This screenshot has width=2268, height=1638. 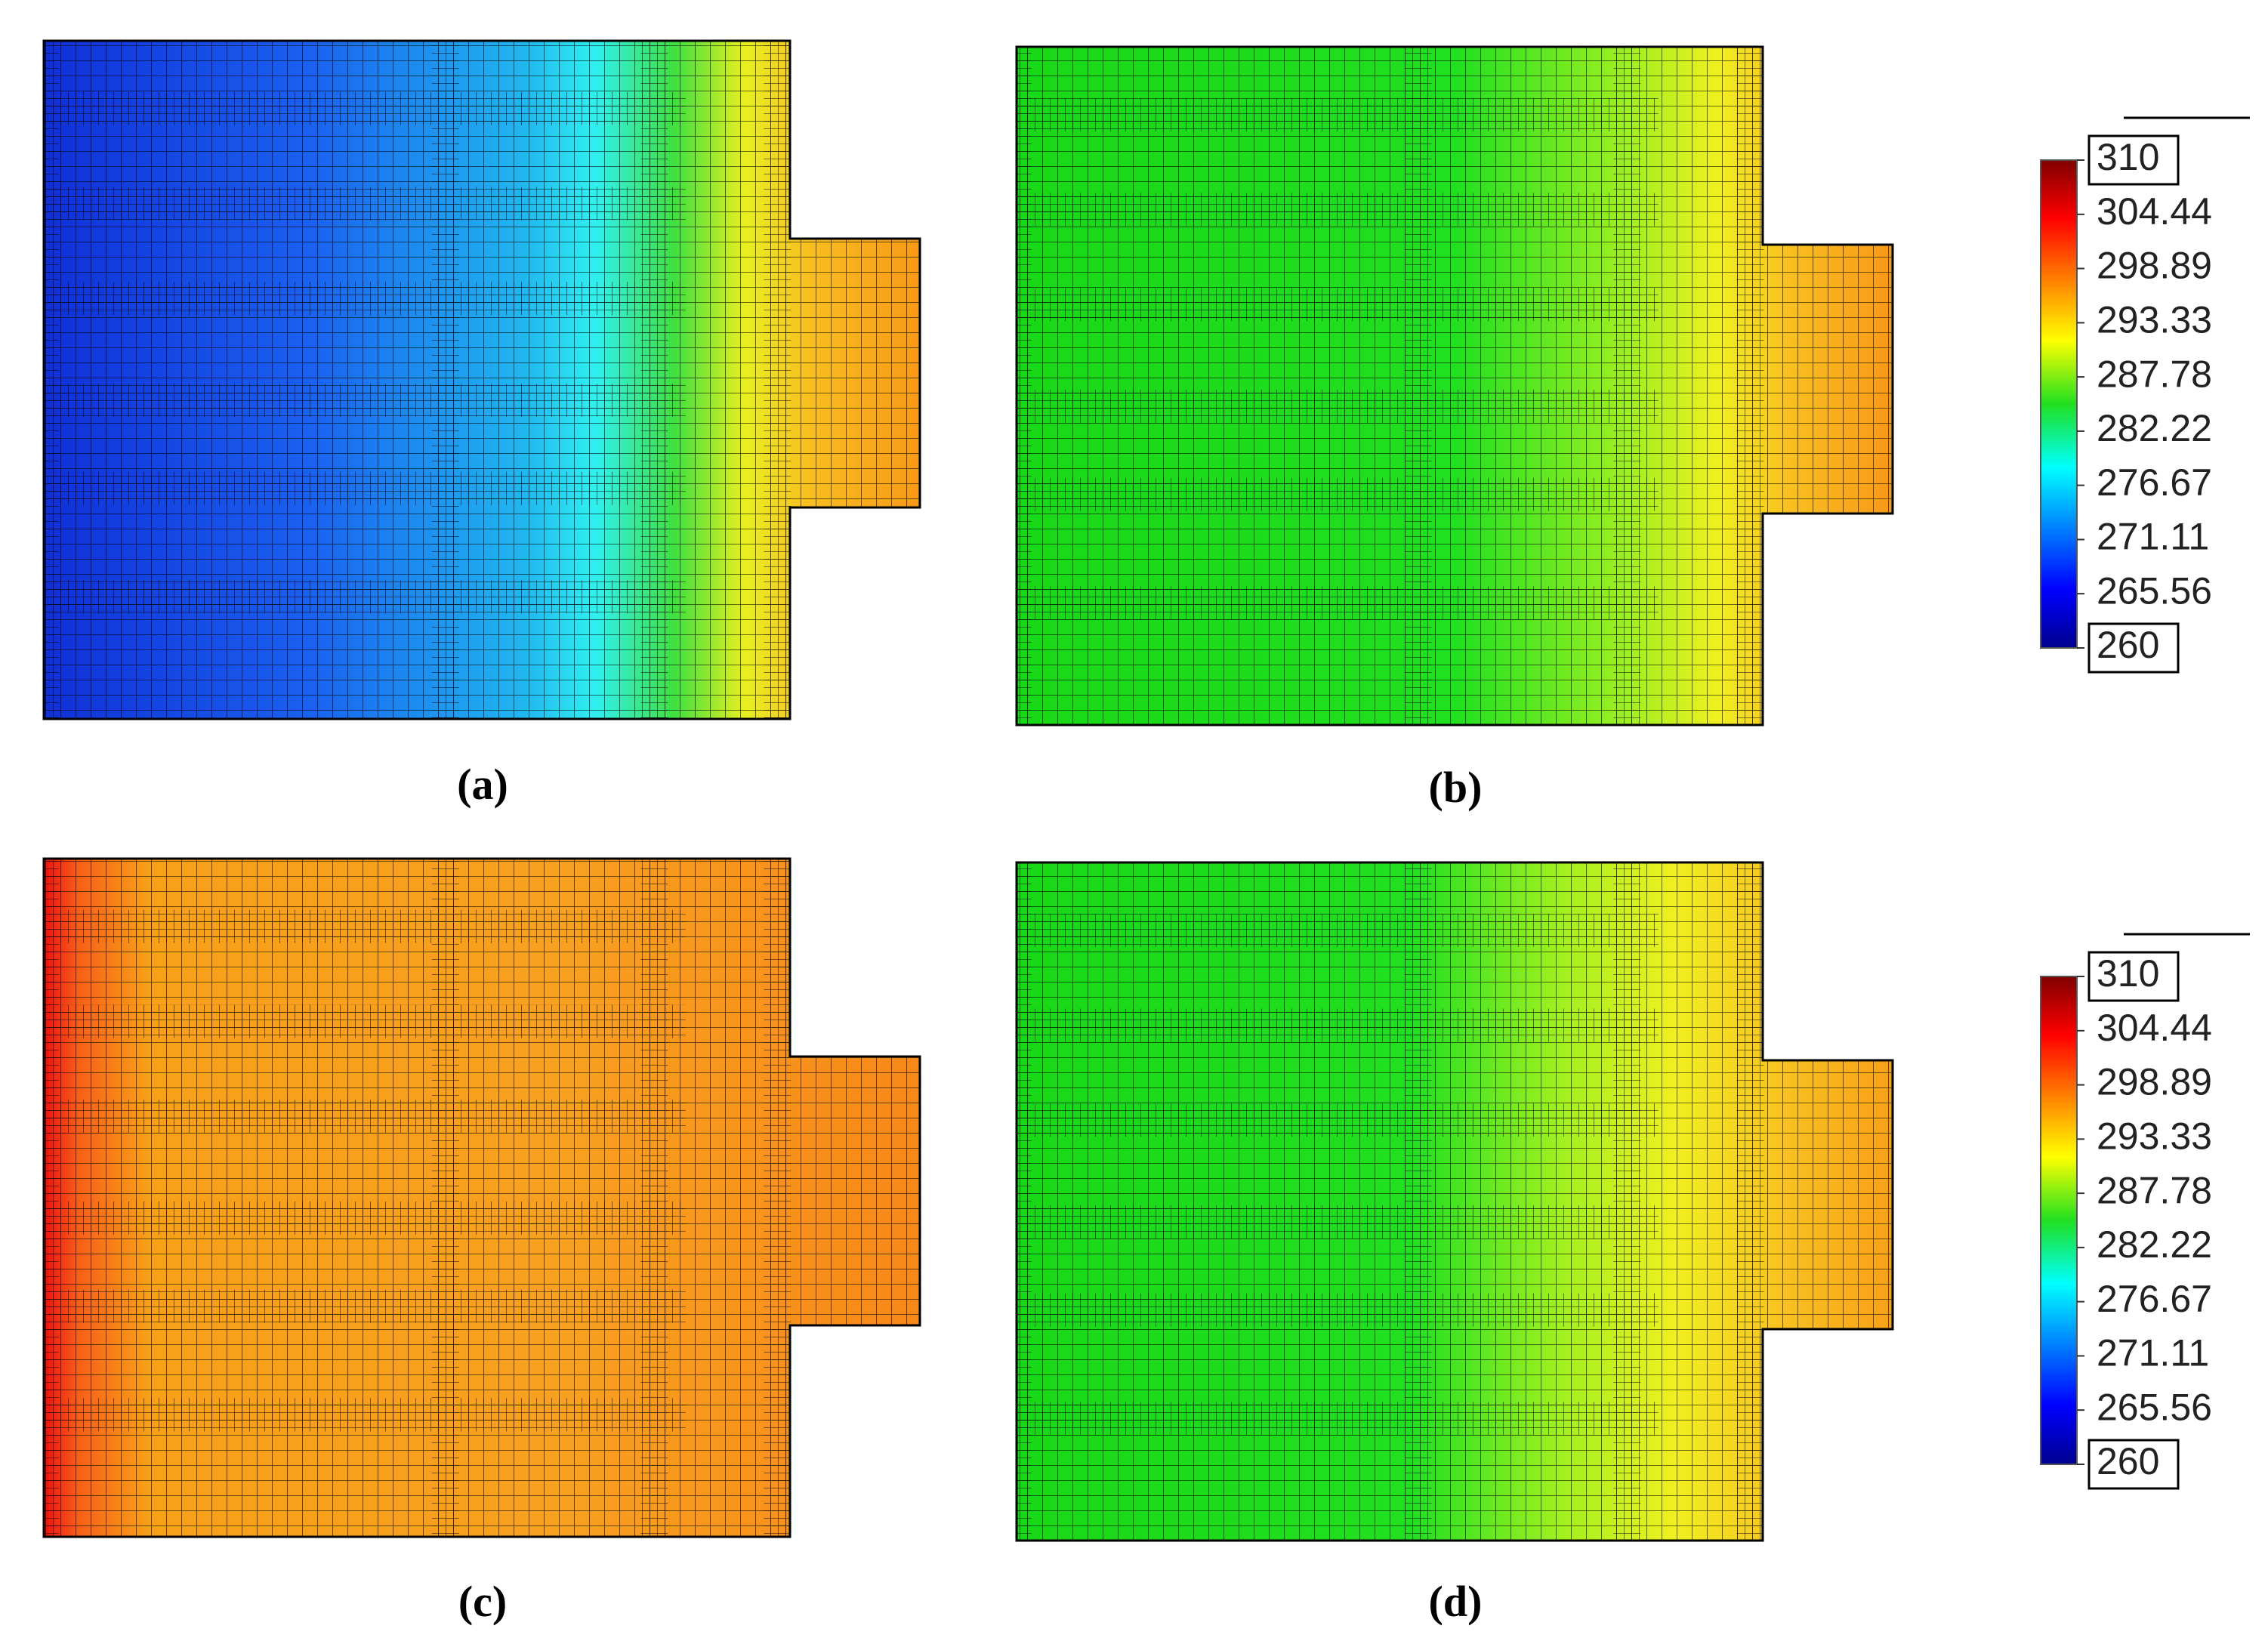 I want to click on panel-label: (c), so click(x=482, y=1601).